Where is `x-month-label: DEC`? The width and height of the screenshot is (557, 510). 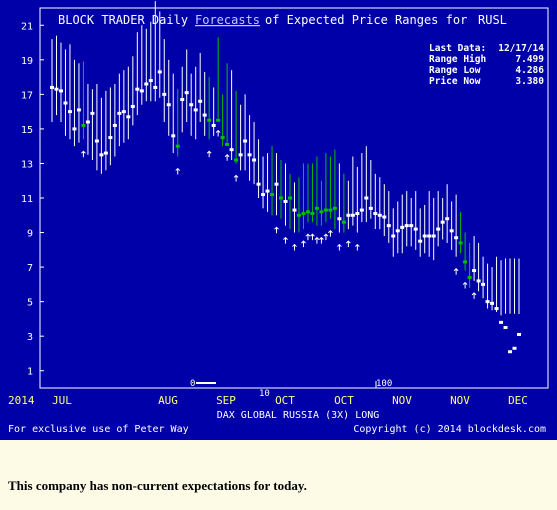 x-month-label: DEC is located at coordinates (518, 400).